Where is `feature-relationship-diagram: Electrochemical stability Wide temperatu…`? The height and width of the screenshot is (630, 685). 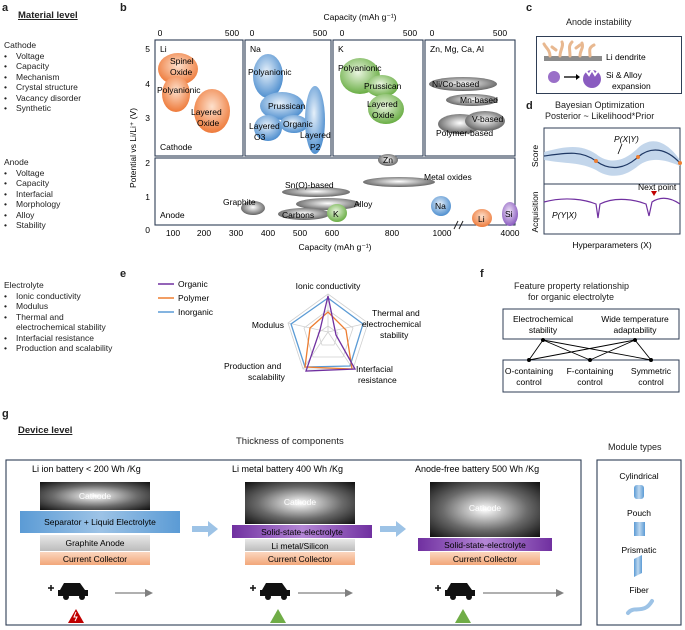 feature-relationship-diagram: Electrochemical stability Wide temperatu… is located at coordinates (591, 350).